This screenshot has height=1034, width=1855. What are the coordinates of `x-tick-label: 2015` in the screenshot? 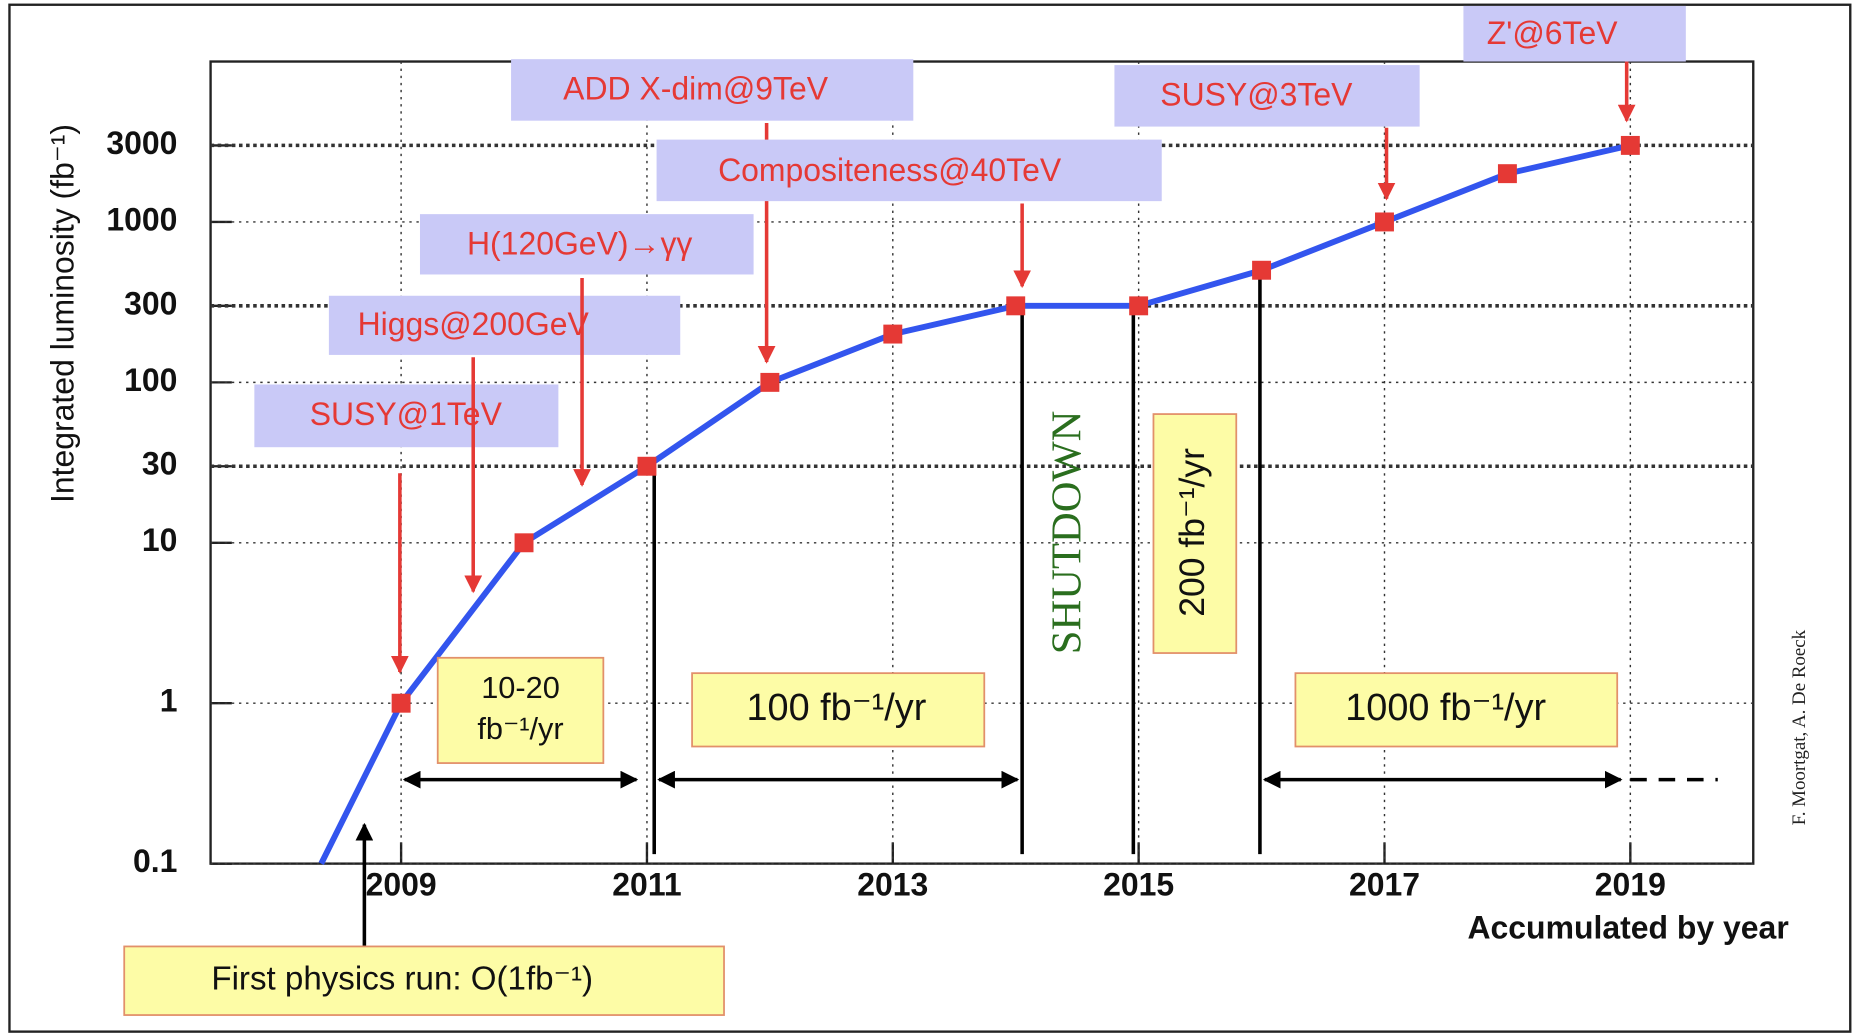 It's located at (1138, 885).